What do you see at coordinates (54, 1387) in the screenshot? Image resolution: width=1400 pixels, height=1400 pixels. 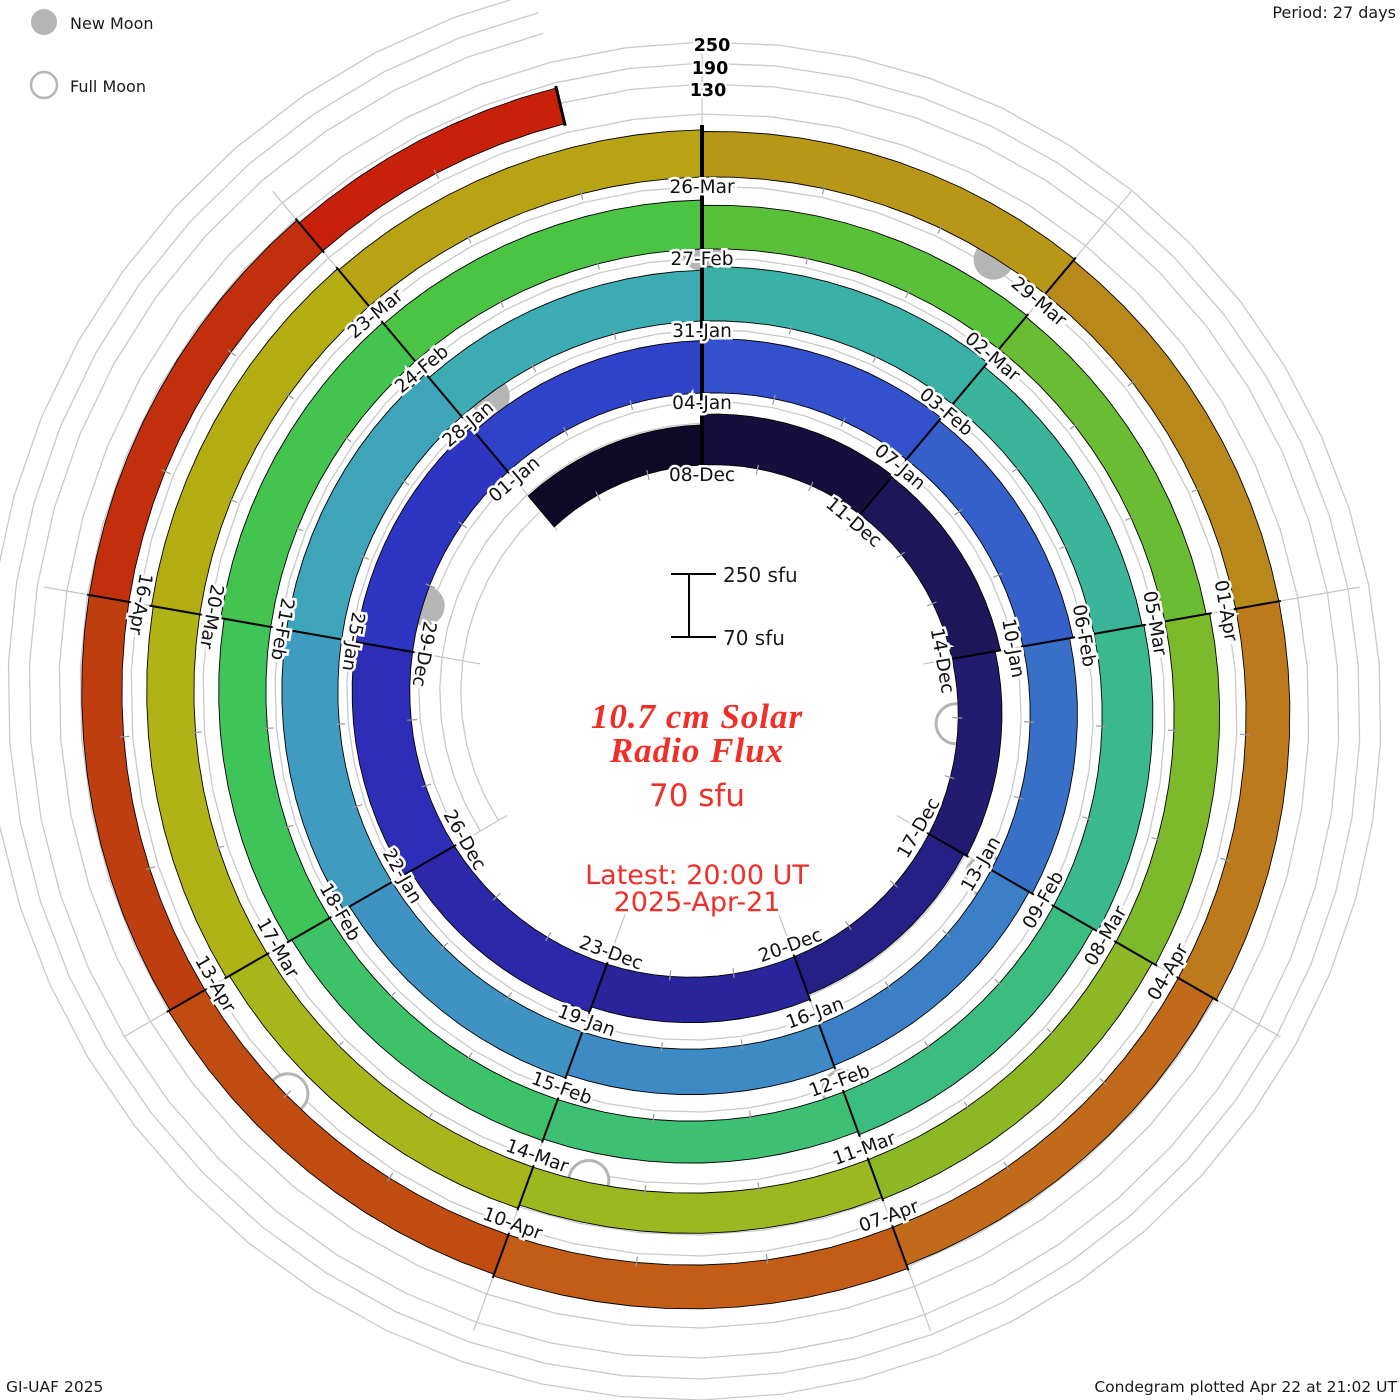 I see `credit-label: GI-UAF 2025` at bounding box center [54, 1387].